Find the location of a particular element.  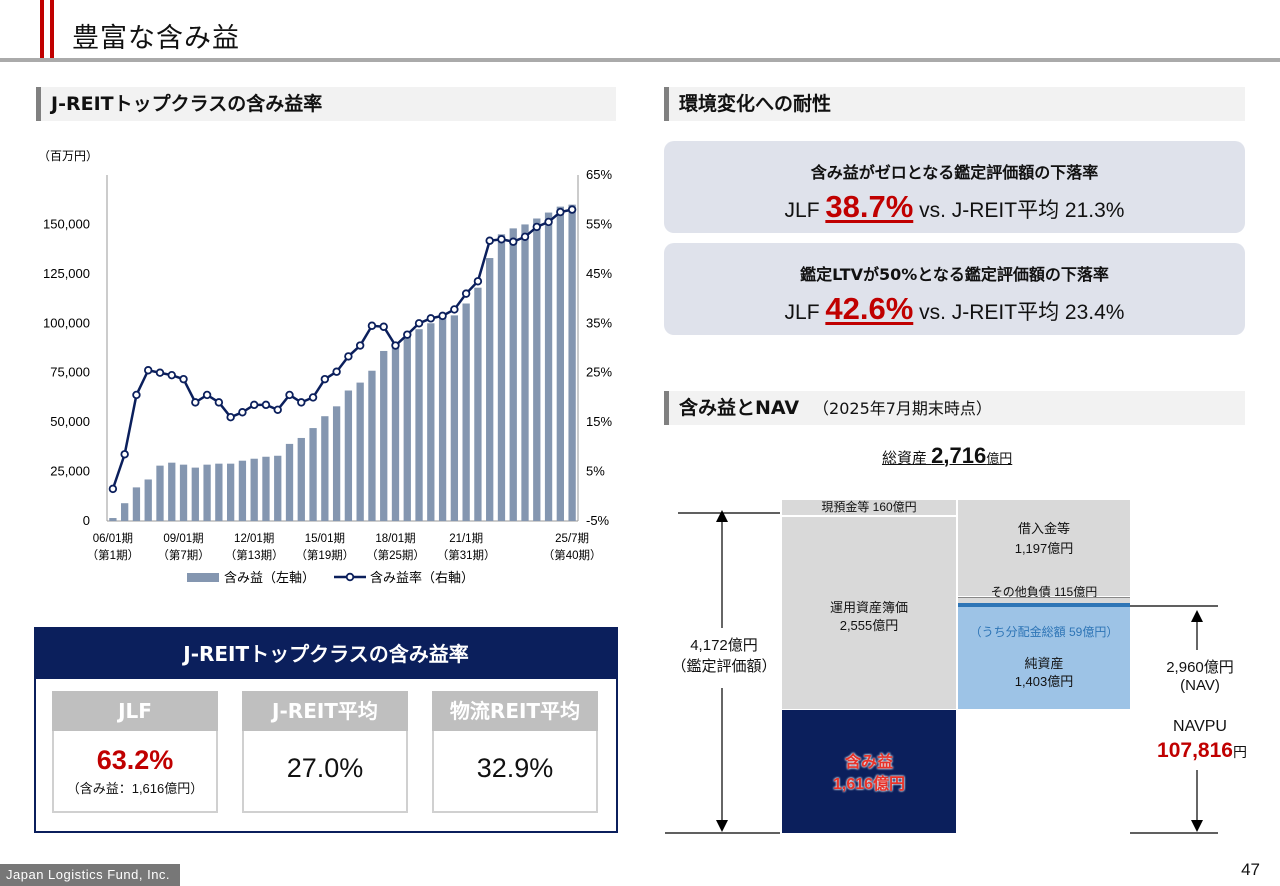

left-axis-tick: 150,000 is located at coordinates (66, 223).